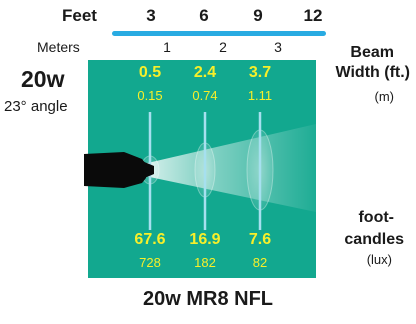 This screenshot has width=416, height=324. Describe the element at coordinates (260, 72) in the screenshot. I see `beam-width-ft-9: 3.7` at that location.